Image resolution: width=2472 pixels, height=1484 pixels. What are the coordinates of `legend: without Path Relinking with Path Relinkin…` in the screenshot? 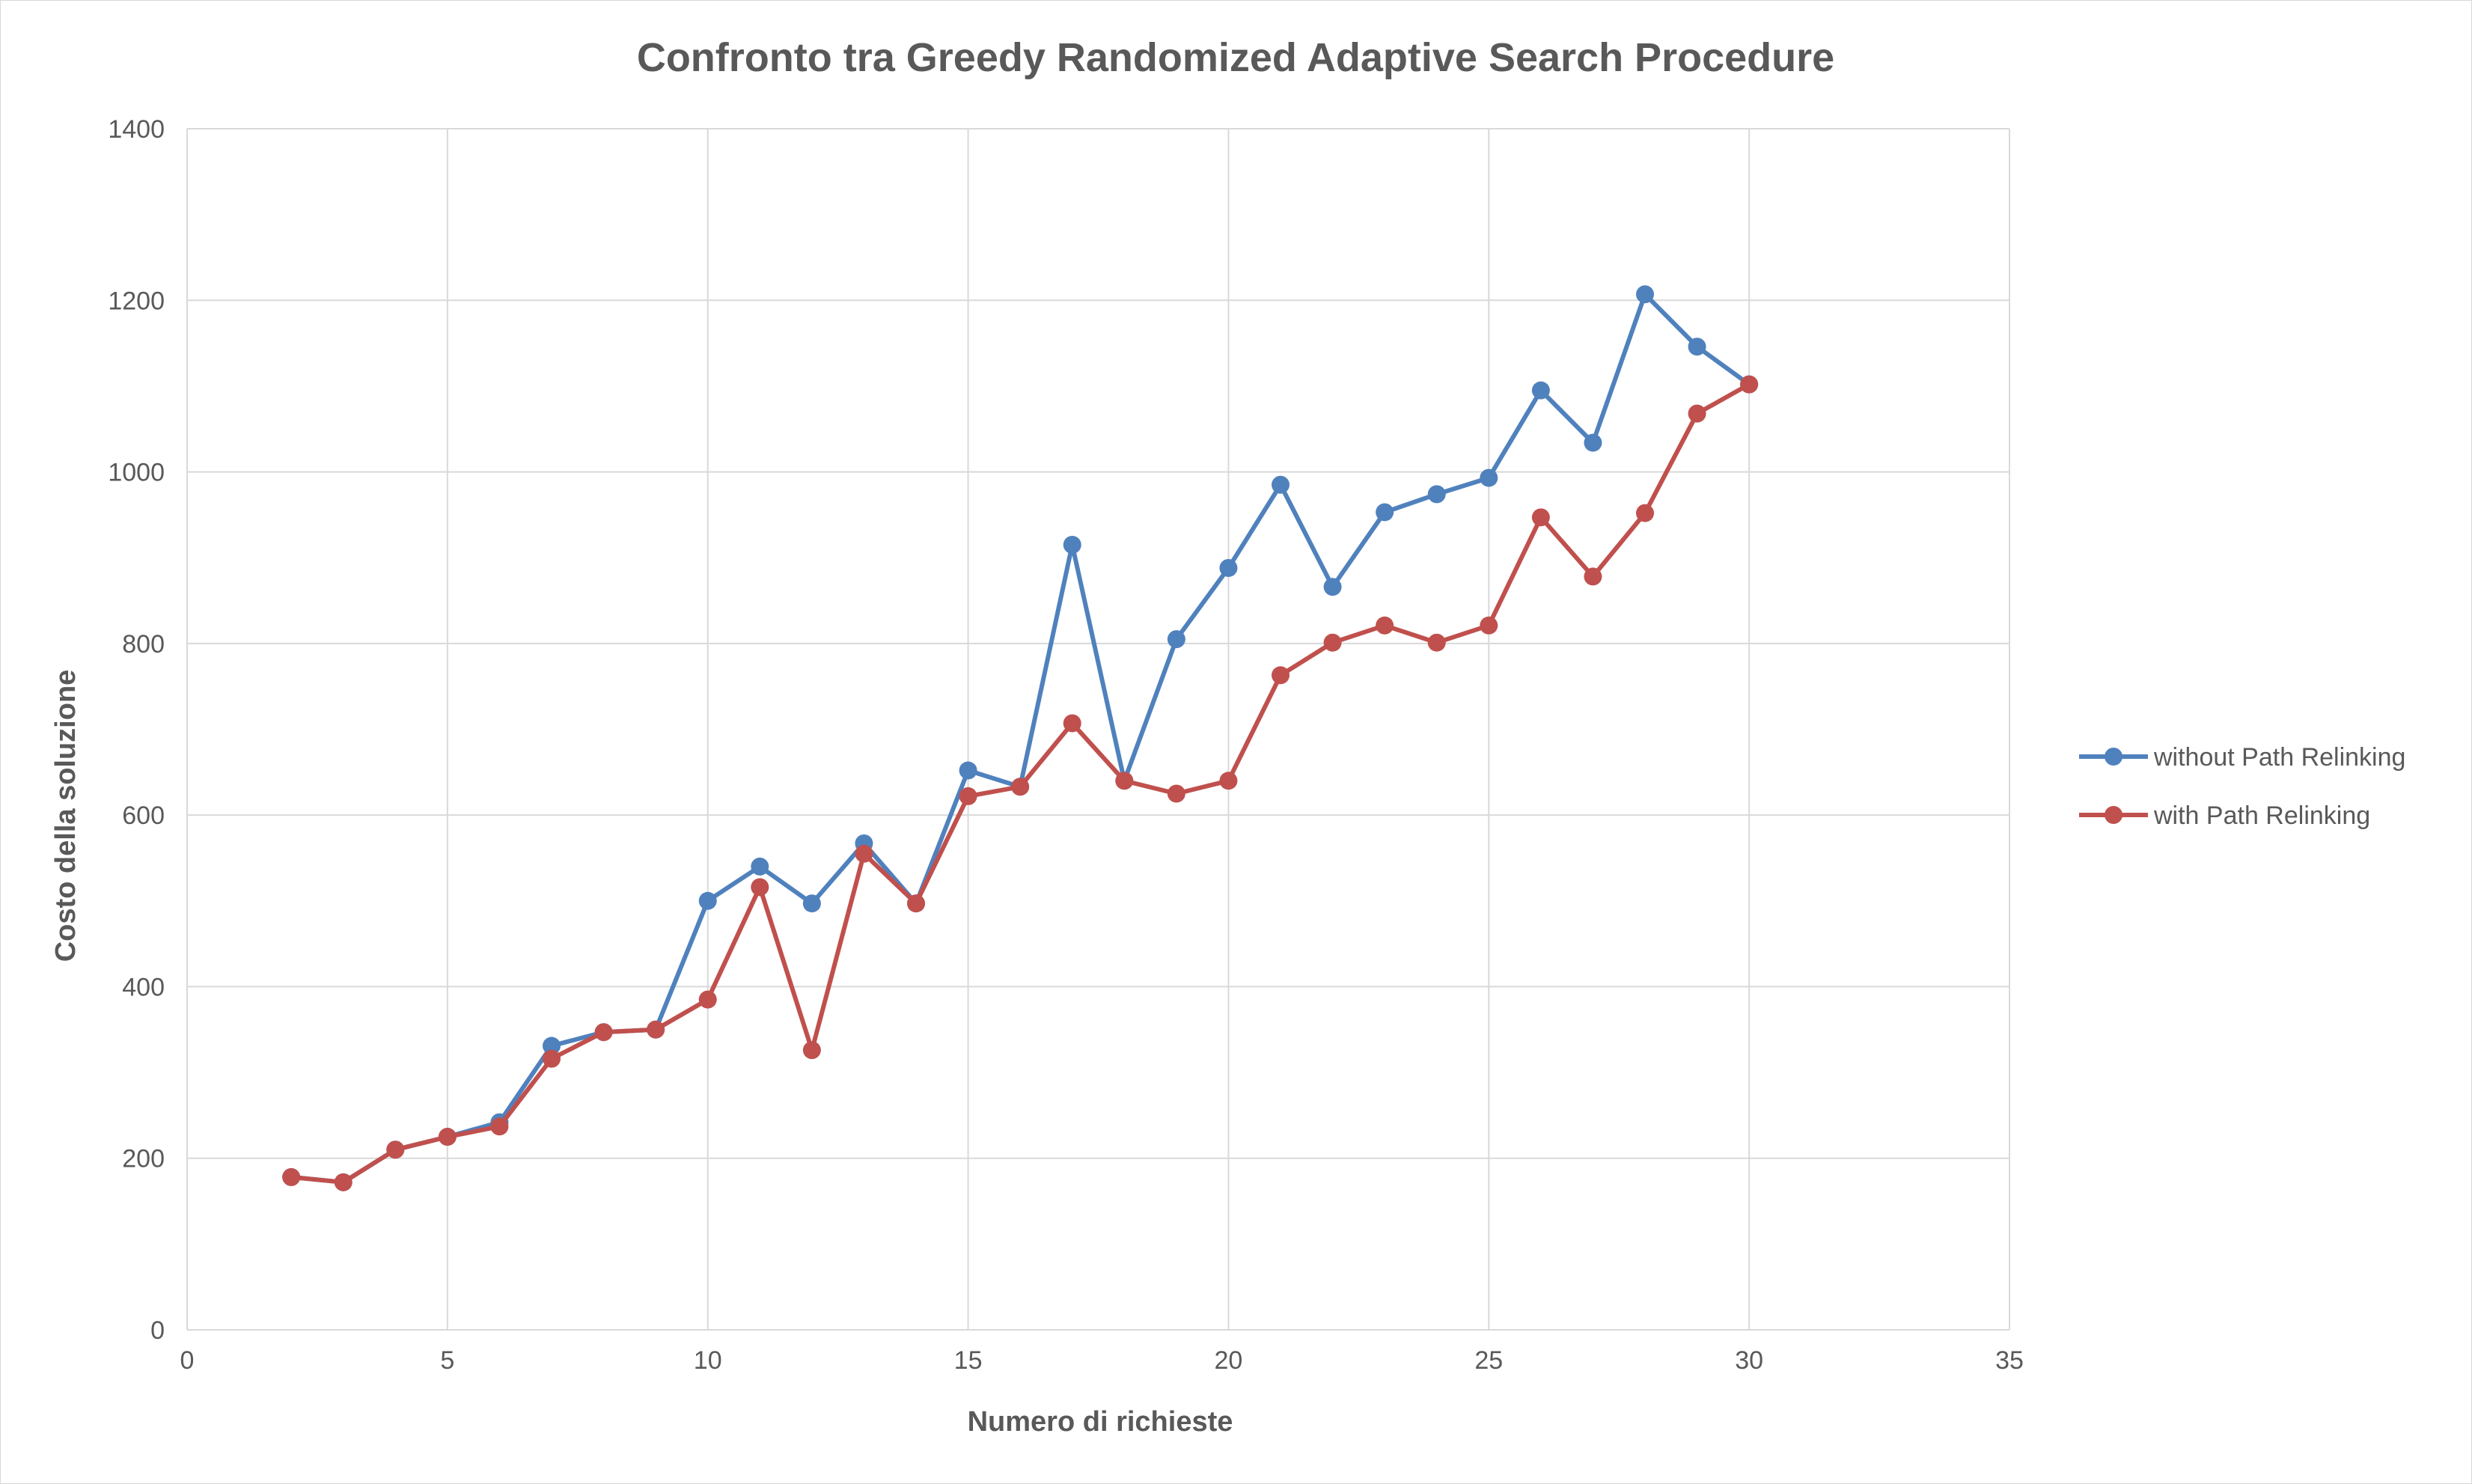 It's located at (2242, 786).